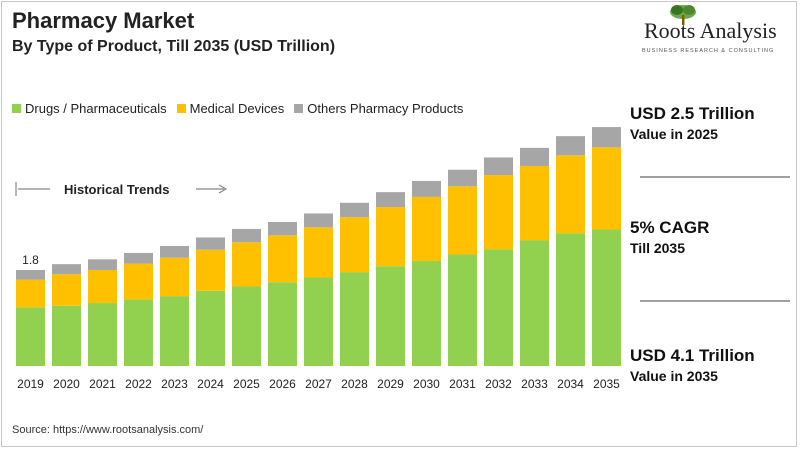 The image size is (800, 450). I want to click on bar-others-2022, so click(138, 258).